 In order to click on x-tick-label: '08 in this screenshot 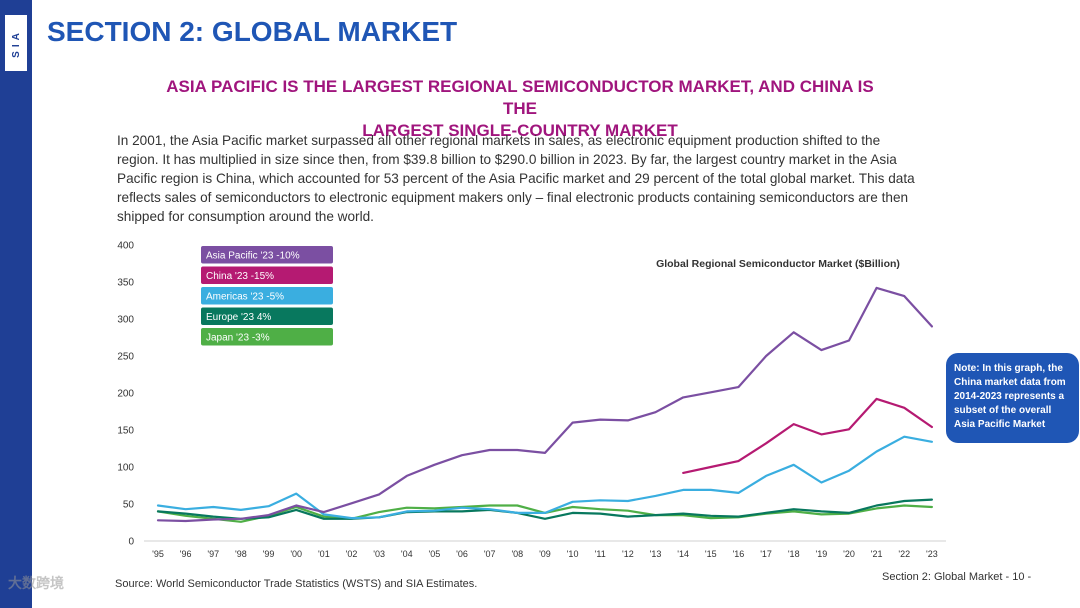, I will do `click(517, 554)`.